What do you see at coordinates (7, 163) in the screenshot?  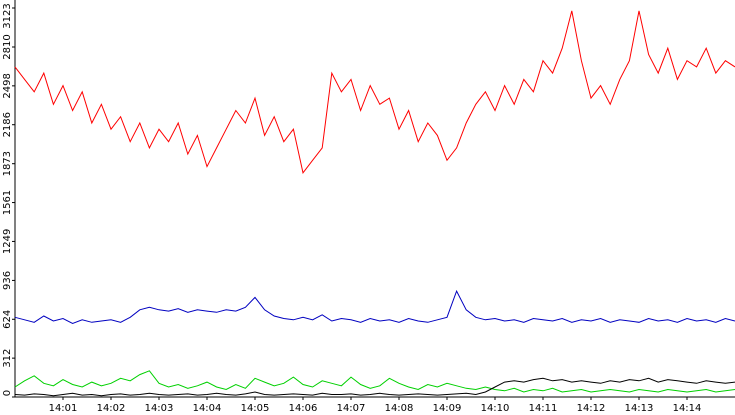 I see `y-tick-label: 1873` at bounding box center [7, 163].